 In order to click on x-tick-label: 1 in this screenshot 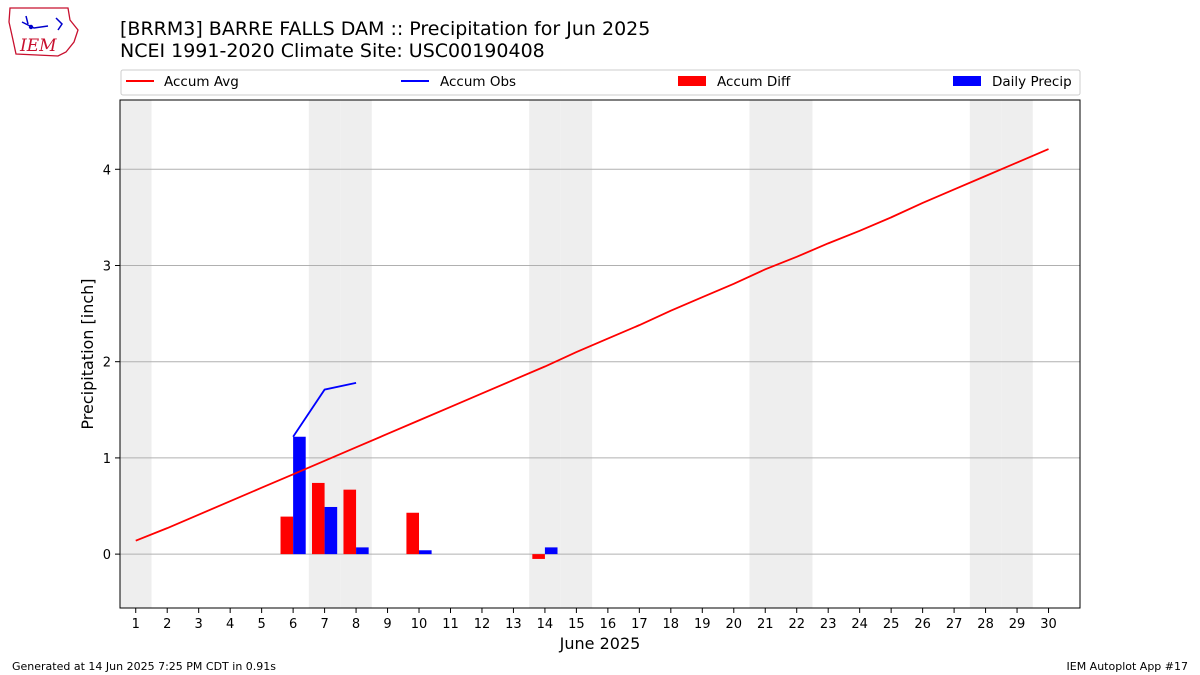, I will do `click(136, 624)`.